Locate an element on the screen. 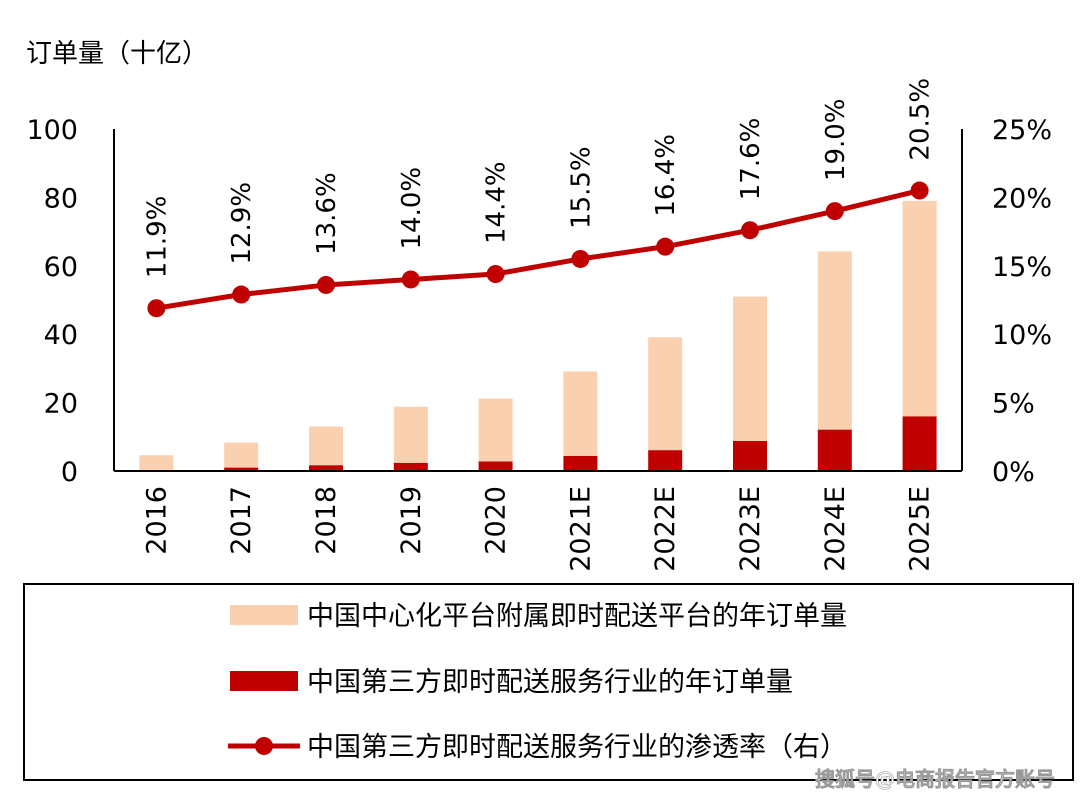 This screenshot has width=1080, height=804. y-tick-right: 25% is located at coordinates (1022, 130).